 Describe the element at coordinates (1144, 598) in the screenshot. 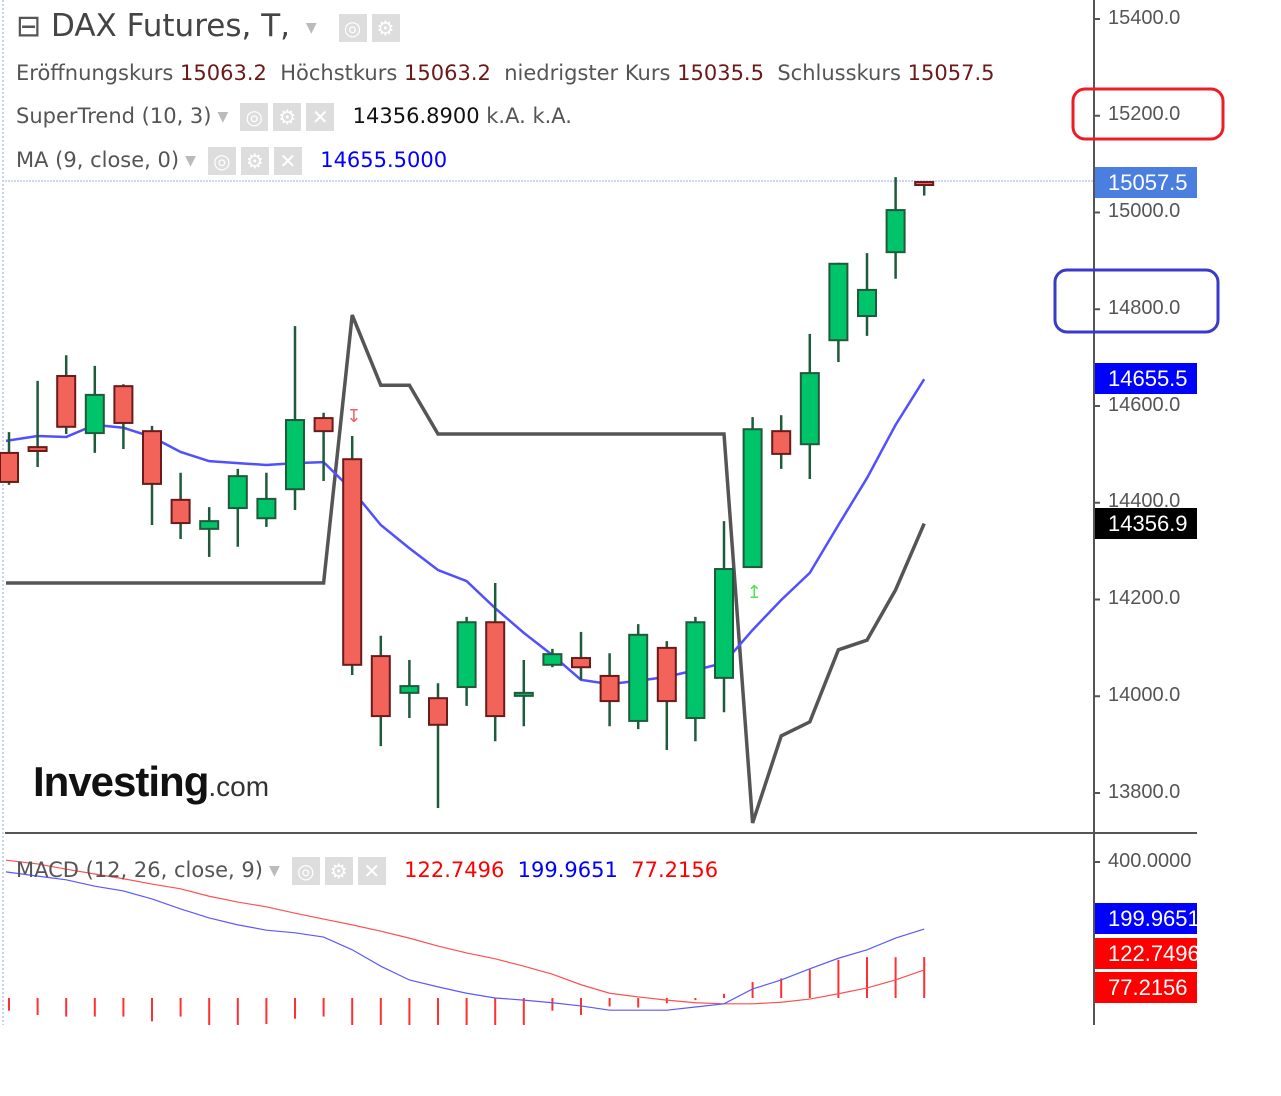

I see `price-tick: 14200.0` at that location.